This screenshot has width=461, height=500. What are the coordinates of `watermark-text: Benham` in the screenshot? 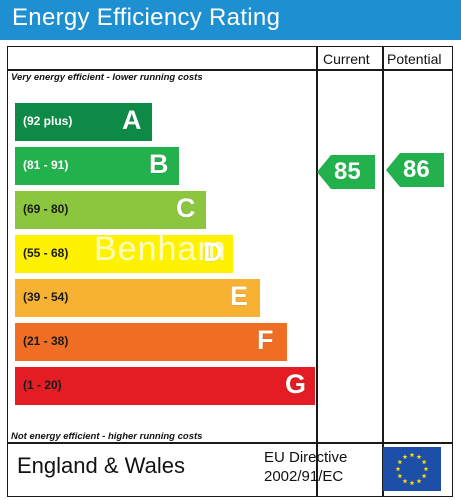 It's located at (160, 249).